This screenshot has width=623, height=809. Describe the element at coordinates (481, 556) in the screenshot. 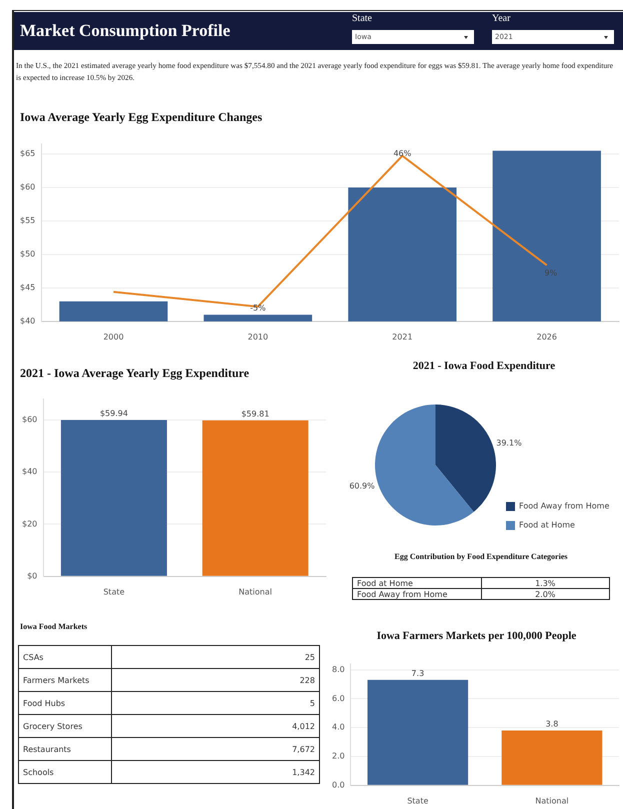

I see `text: Egg Contribution by Food Expenditure Categories` at that location.